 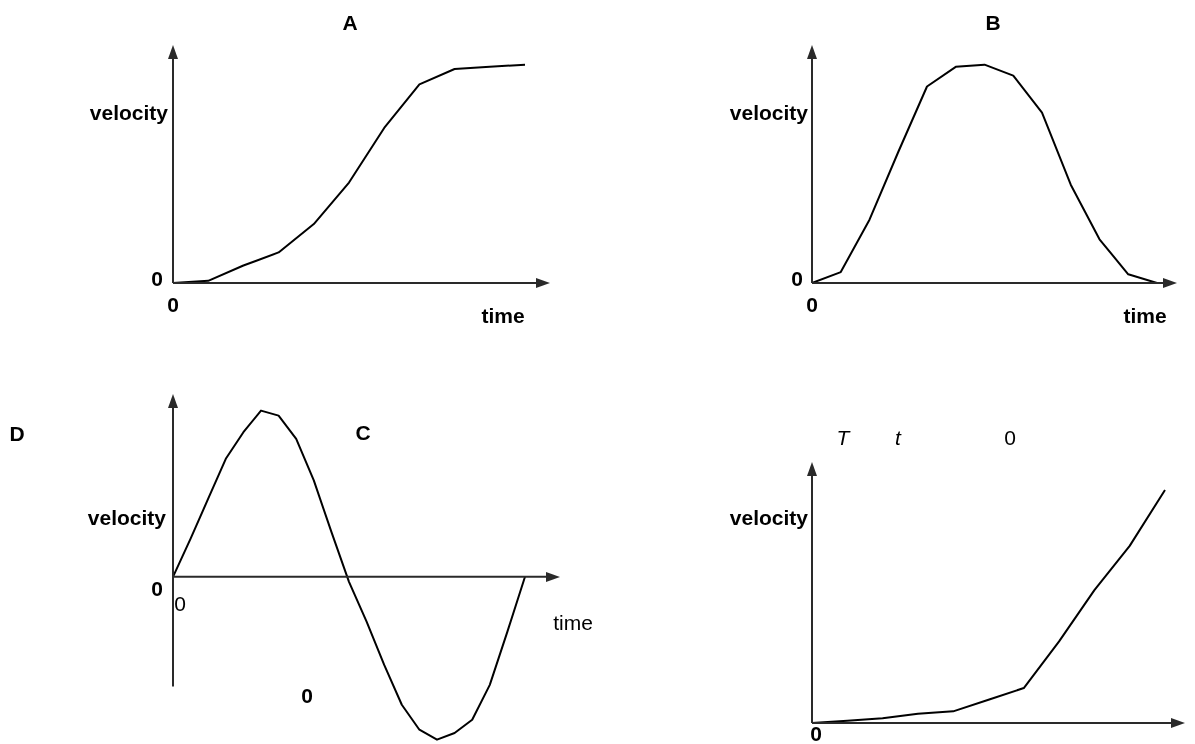 I want to click on chart-title: A, so click(x=350, y=22).